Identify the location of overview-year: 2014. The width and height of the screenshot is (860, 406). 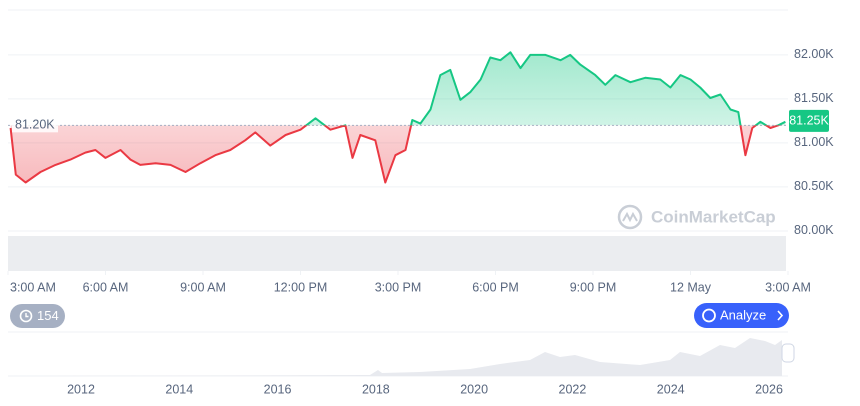
(179, 389).